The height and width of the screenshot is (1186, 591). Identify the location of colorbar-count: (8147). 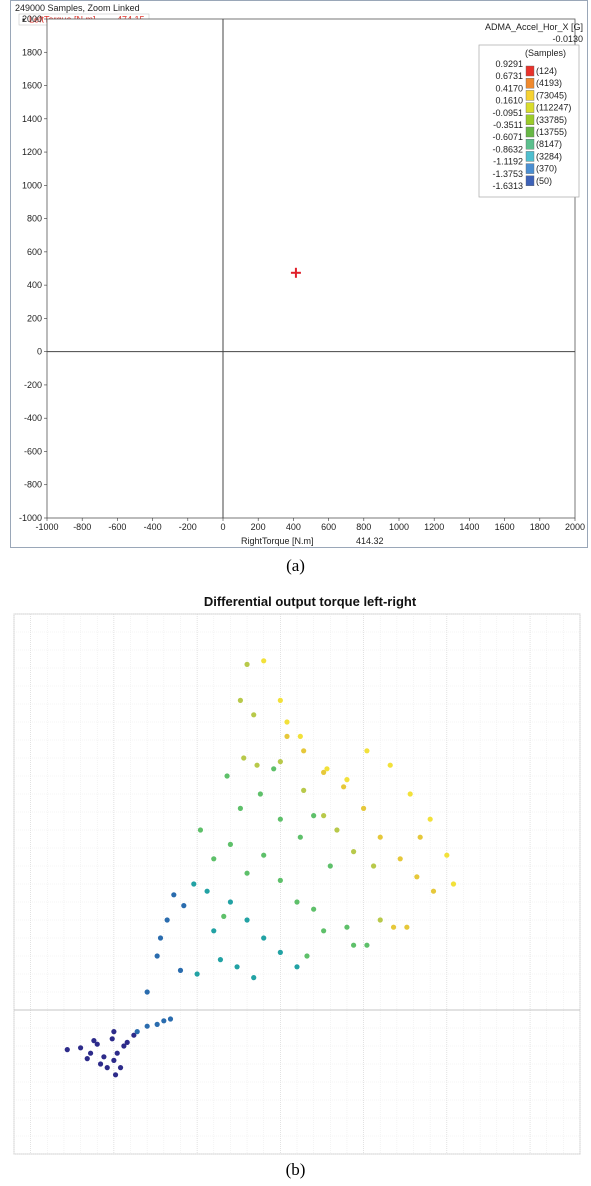
(549, 144).